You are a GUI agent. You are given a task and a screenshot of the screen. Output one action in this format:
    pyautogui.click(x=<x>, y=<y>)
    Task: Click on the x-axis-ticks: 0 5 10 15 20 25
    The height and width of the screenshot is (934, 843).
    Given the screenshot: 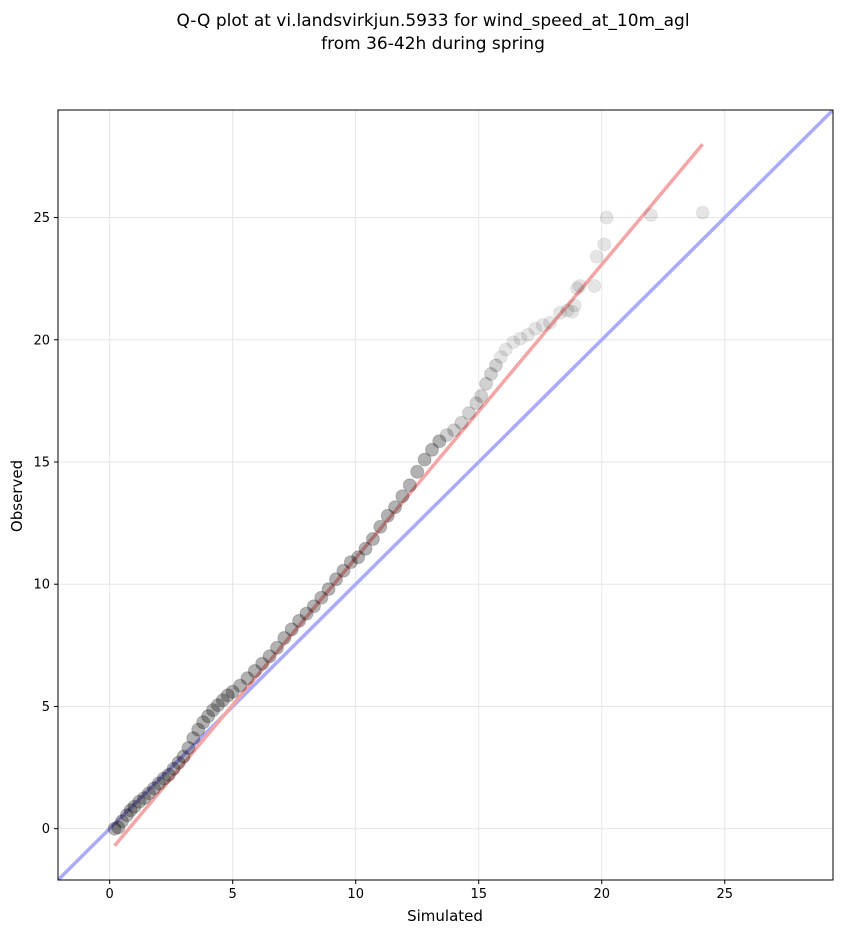 What is the action you would take?
    pyautogui.click(x=419, y=891)
    